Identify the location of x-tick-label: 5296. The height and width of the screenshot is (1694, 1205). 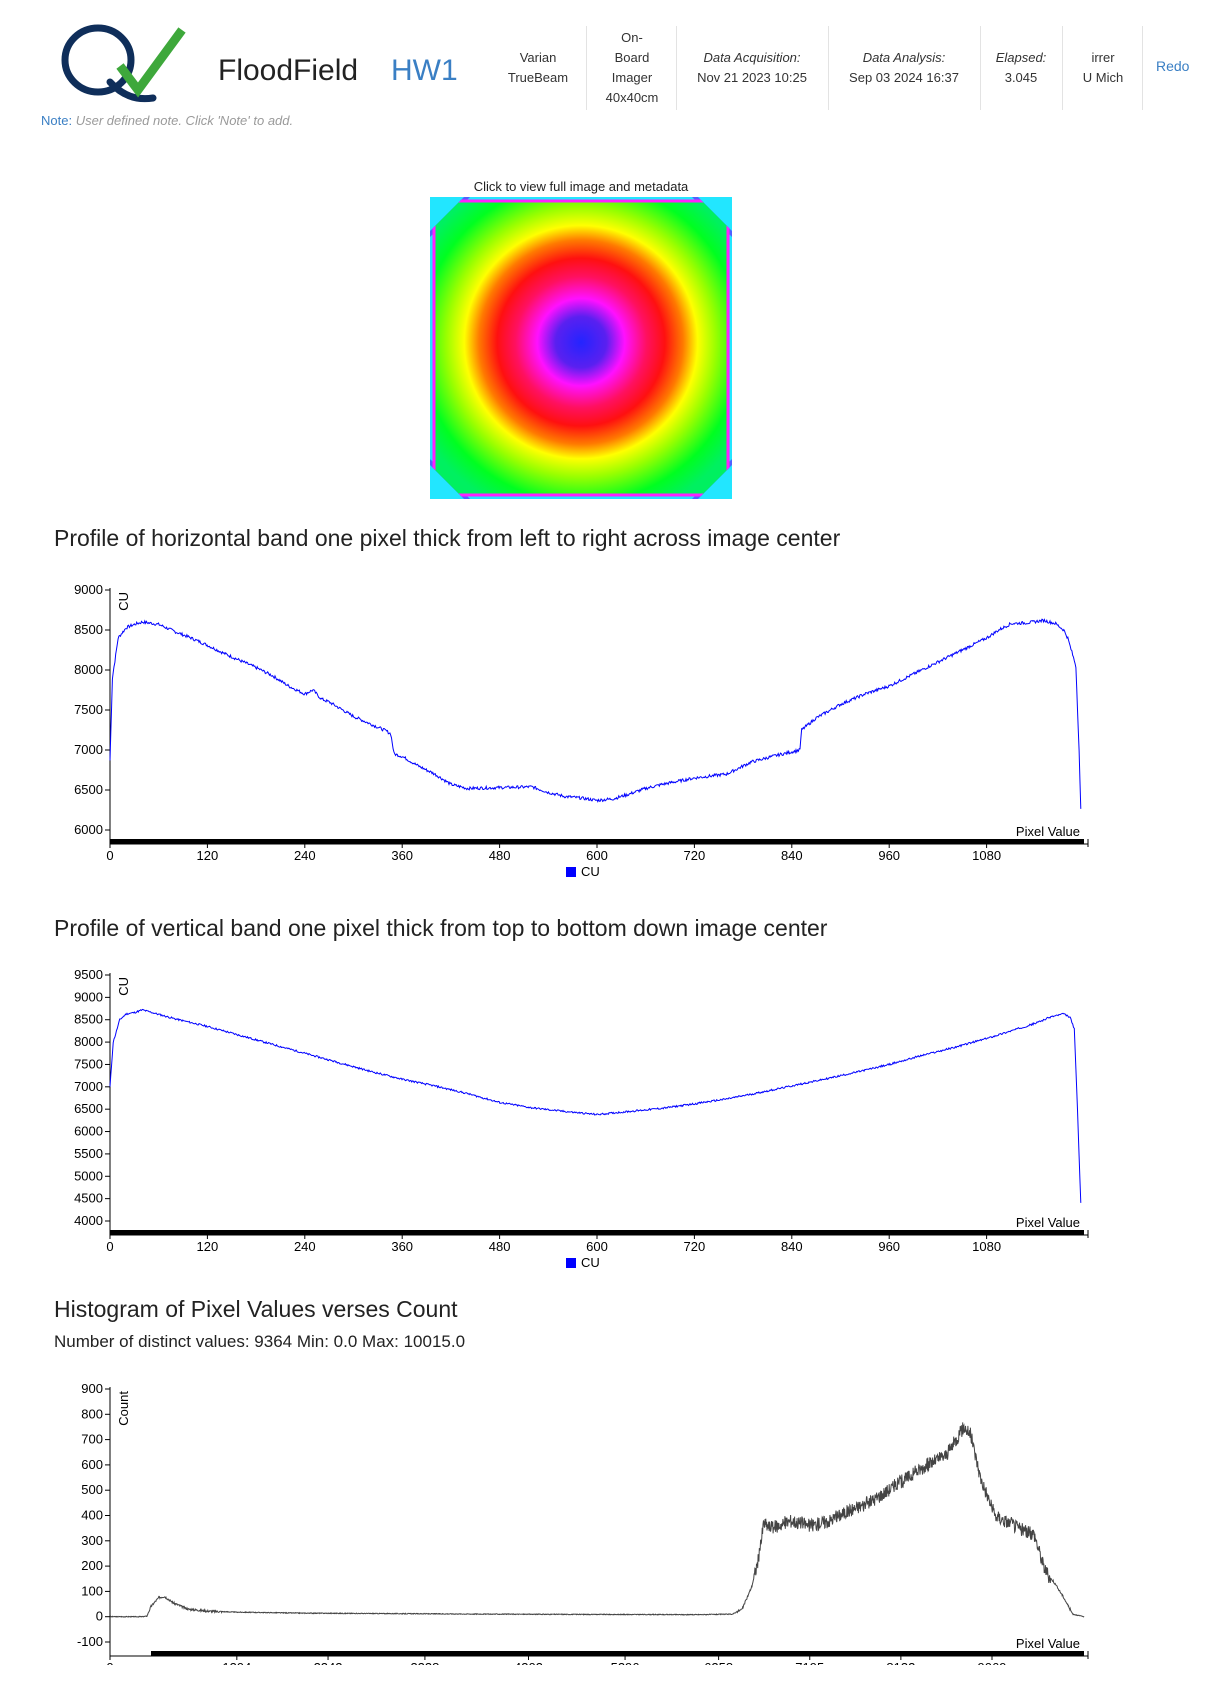
(625, 1662).